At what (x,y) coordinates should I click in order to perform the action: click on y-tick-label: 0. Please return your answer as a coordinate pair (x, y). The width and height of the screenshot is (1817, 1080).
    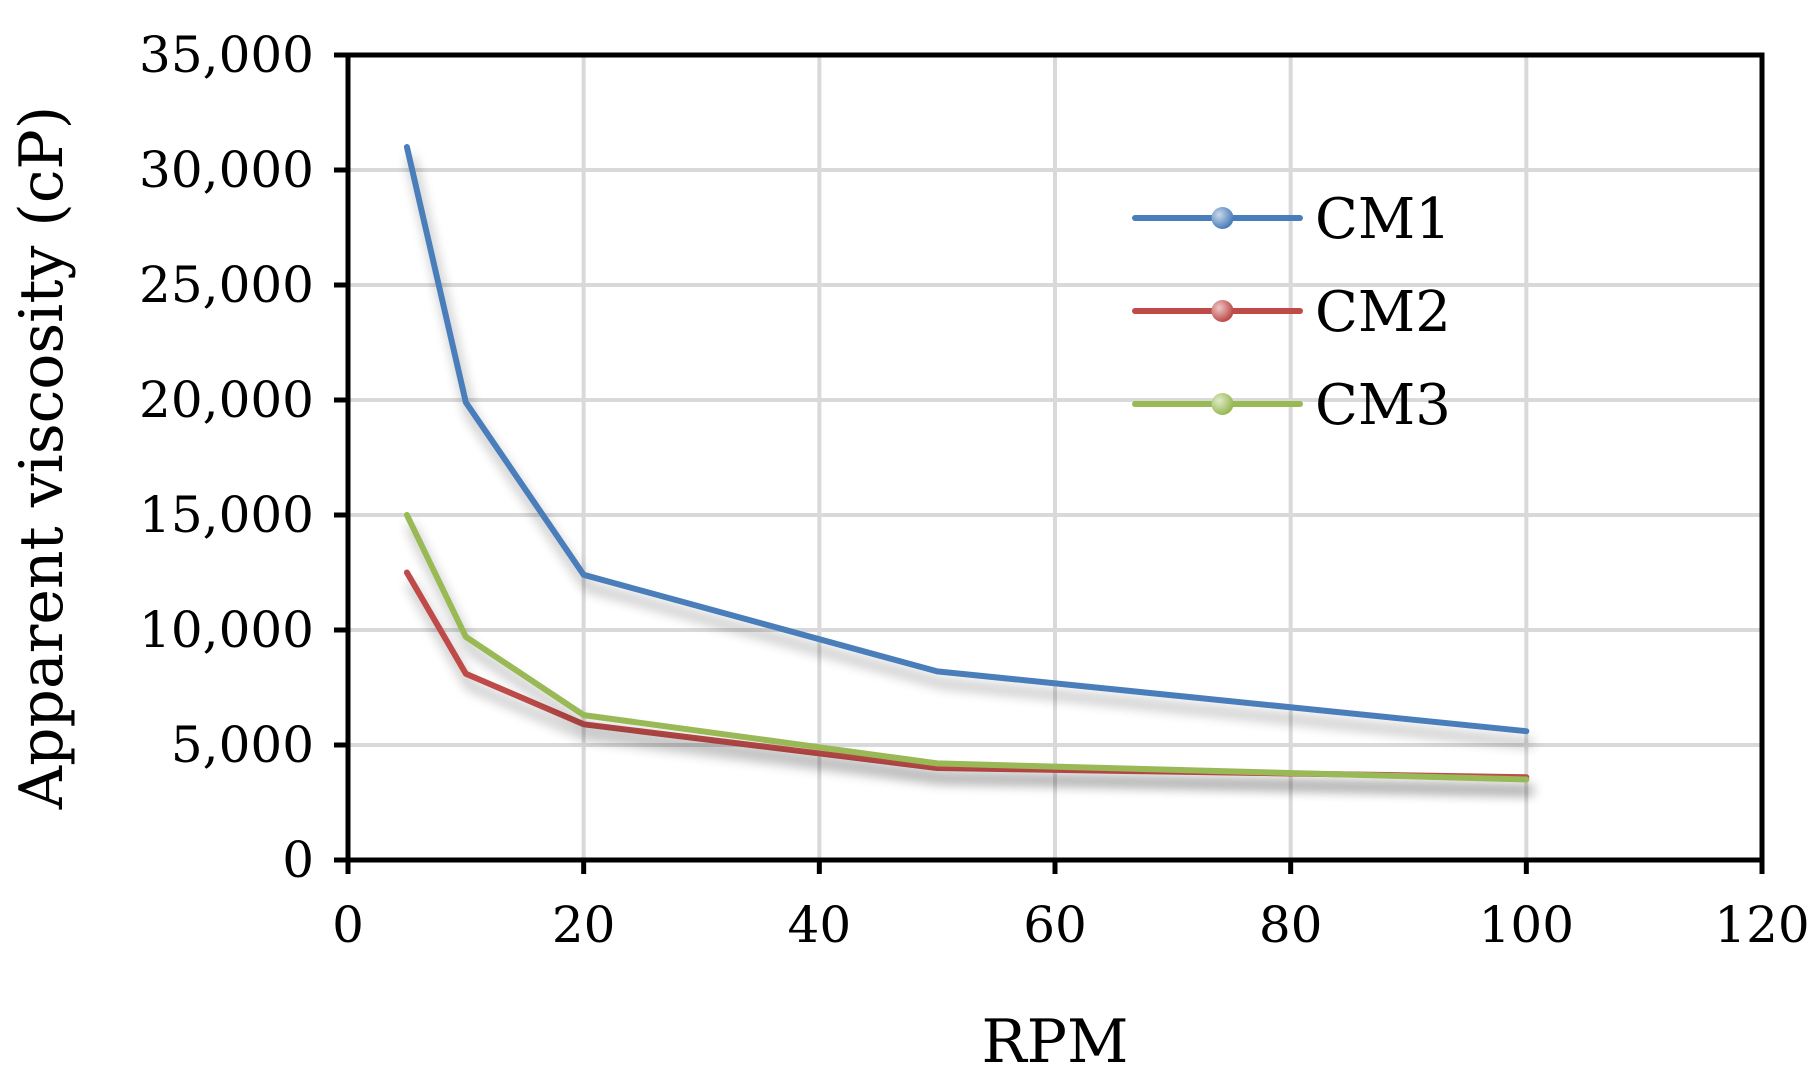
    Looking at the image, I should click on (298, 860).